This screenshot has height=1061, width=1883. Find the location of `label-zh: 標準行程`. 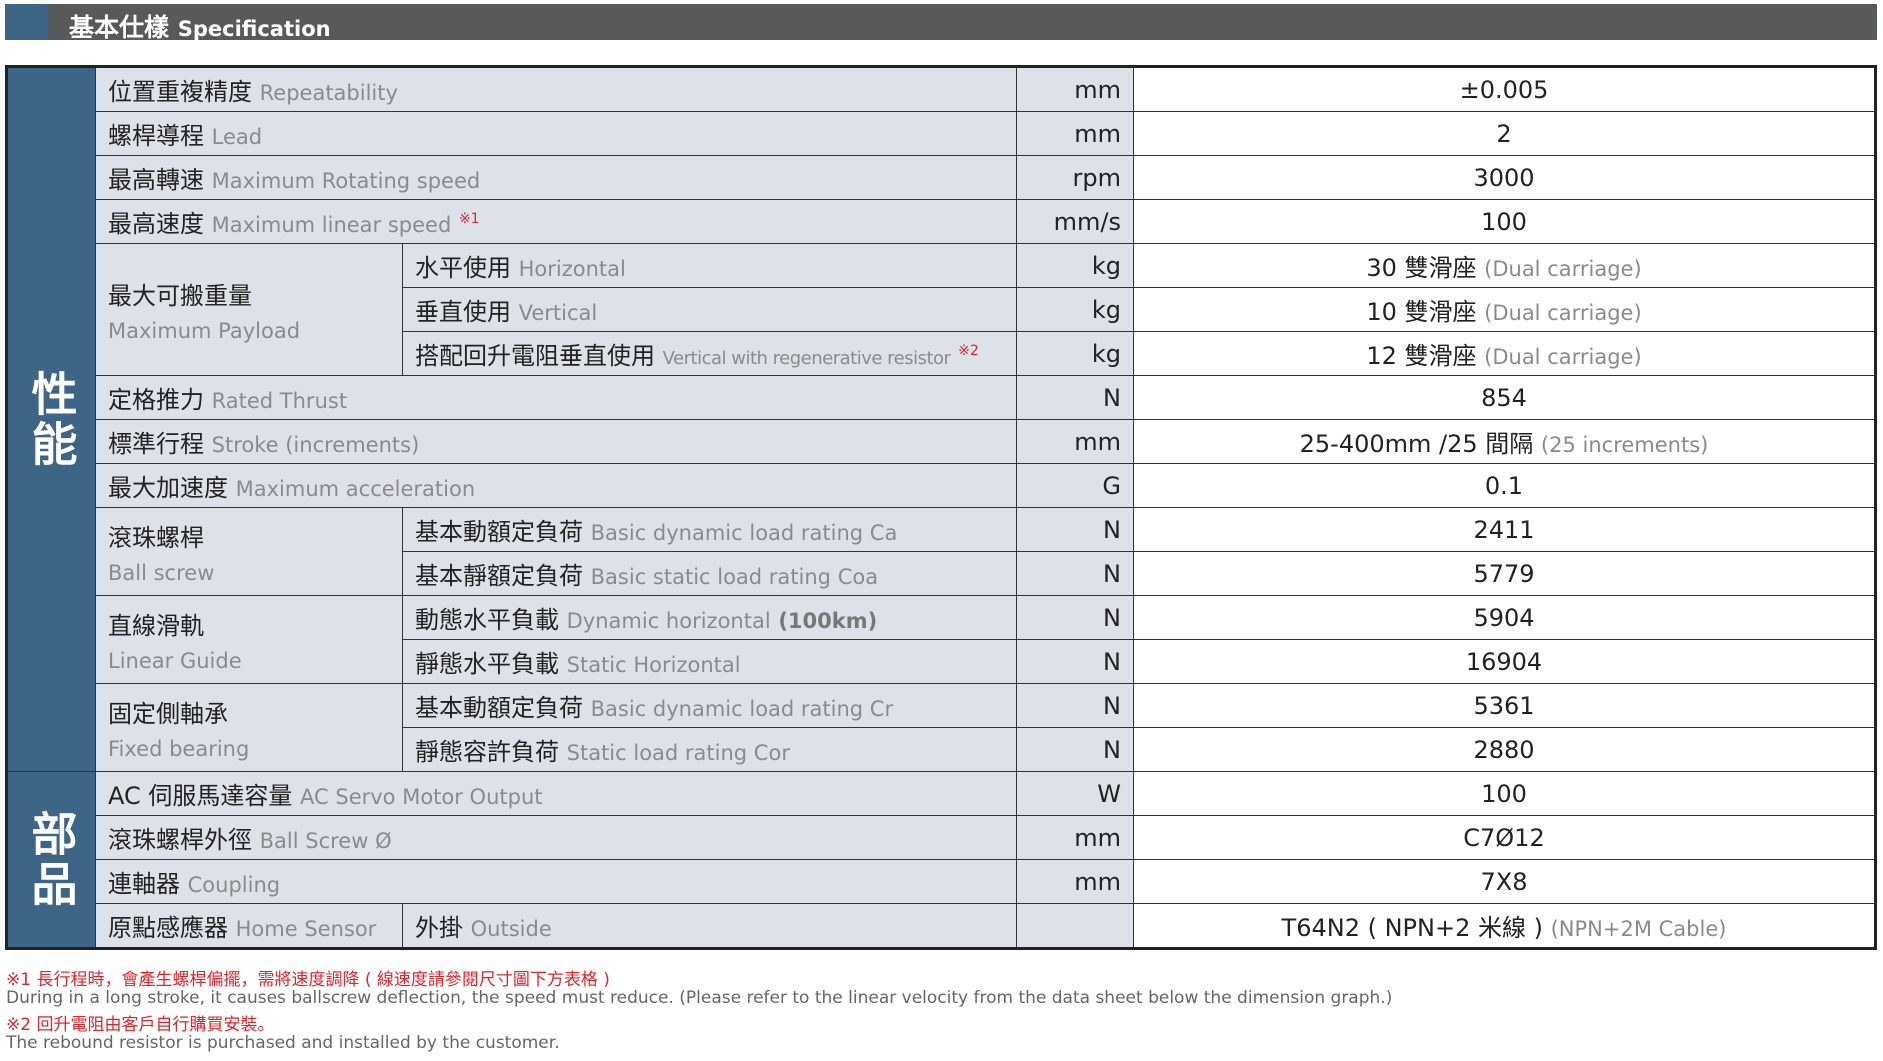

label-zh: 標準行程 is located at coordinates (156, 444).